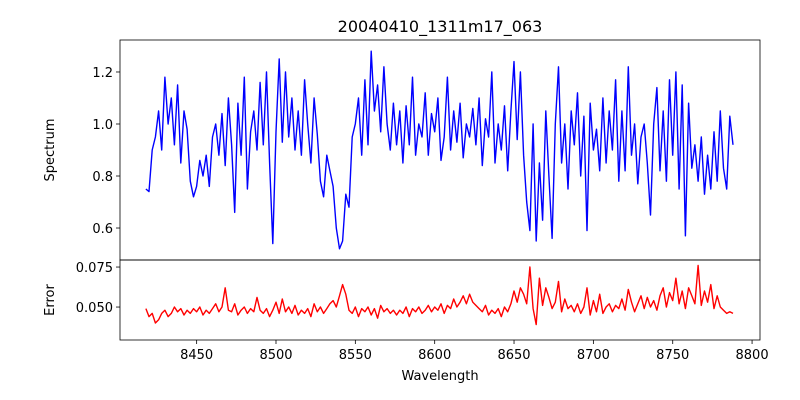 Image resolution: width=800 pixels, height=400 pixels. I want to click on error-series-line, so click(439, 295).